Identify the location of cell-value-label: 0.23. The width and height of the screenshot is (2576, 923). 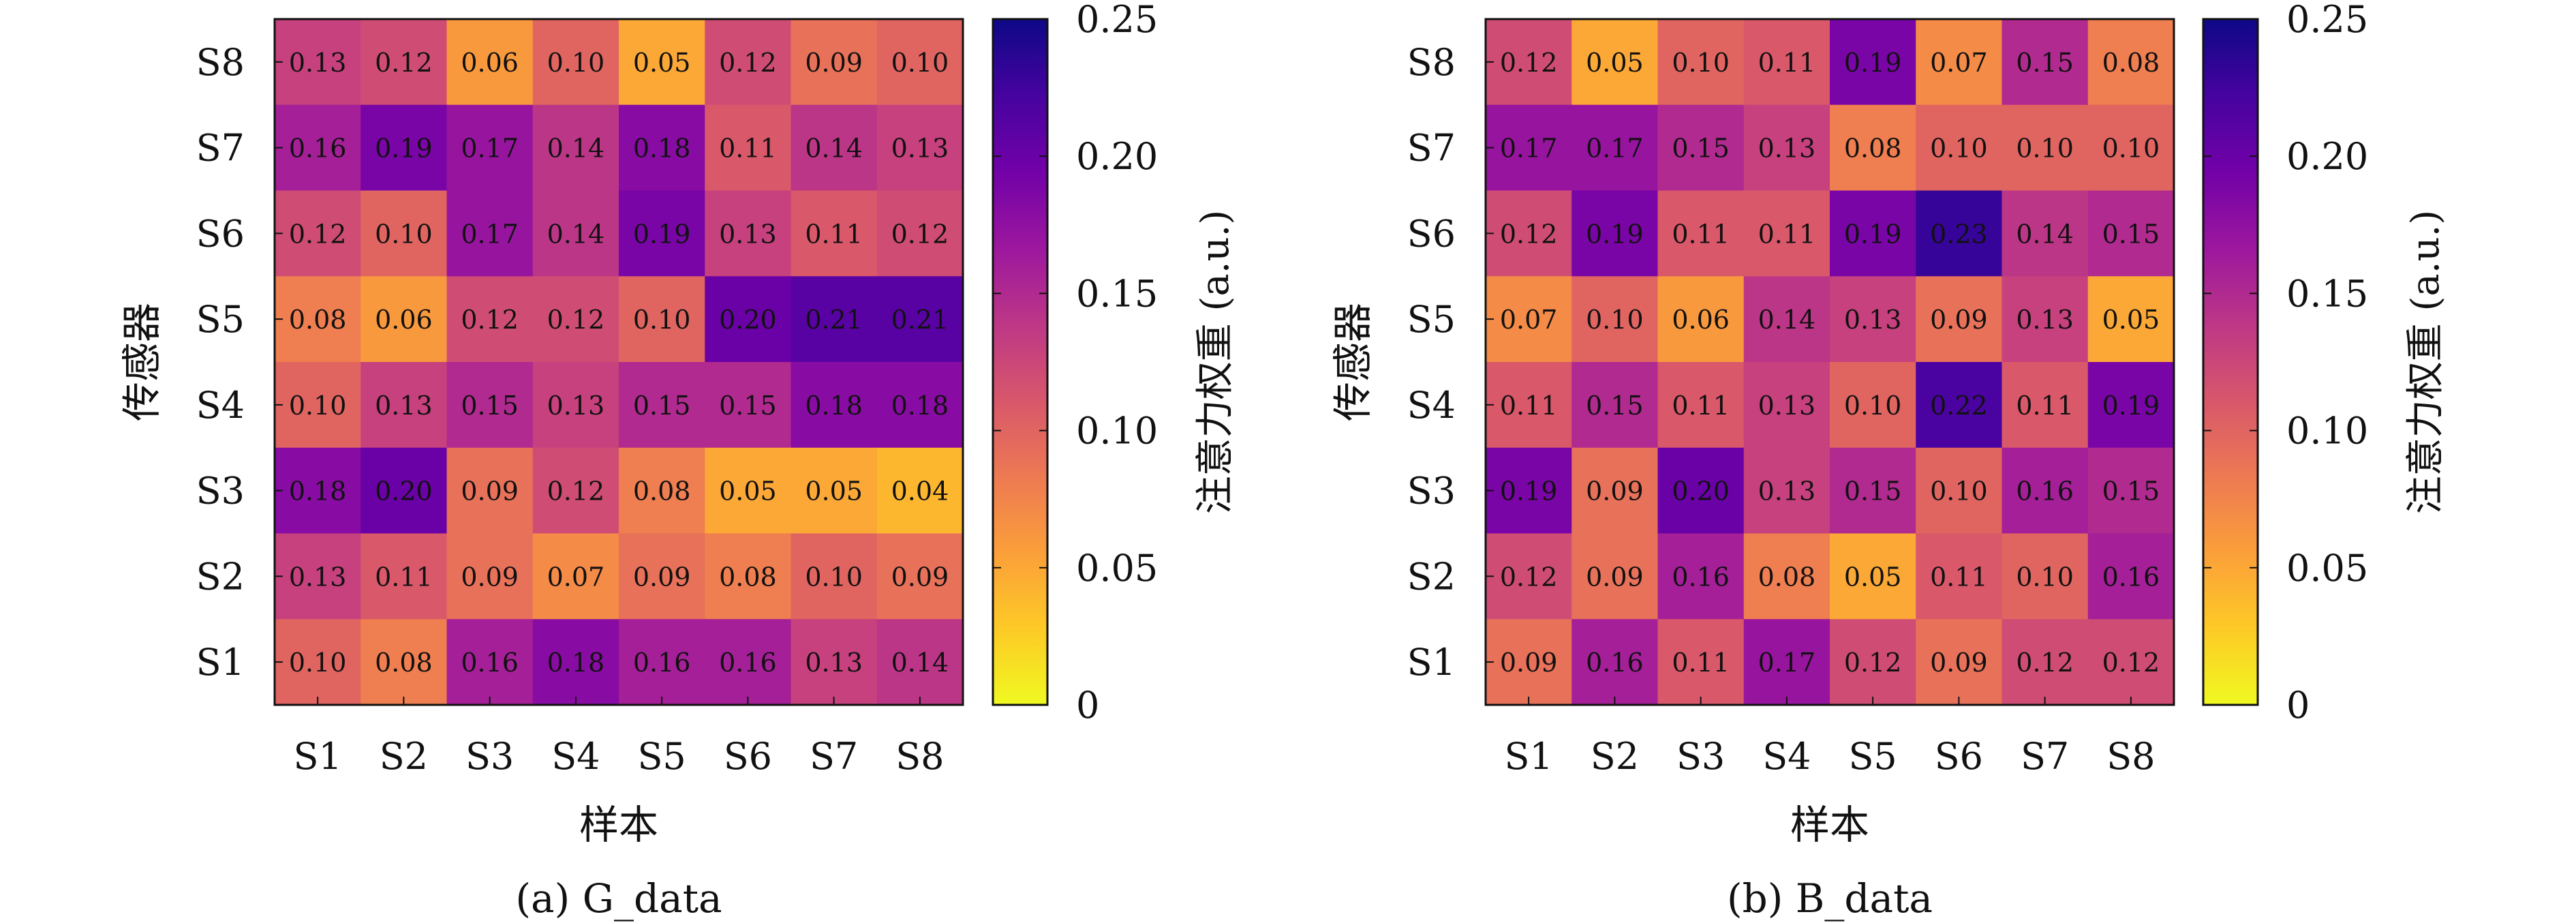
(1959, 234).